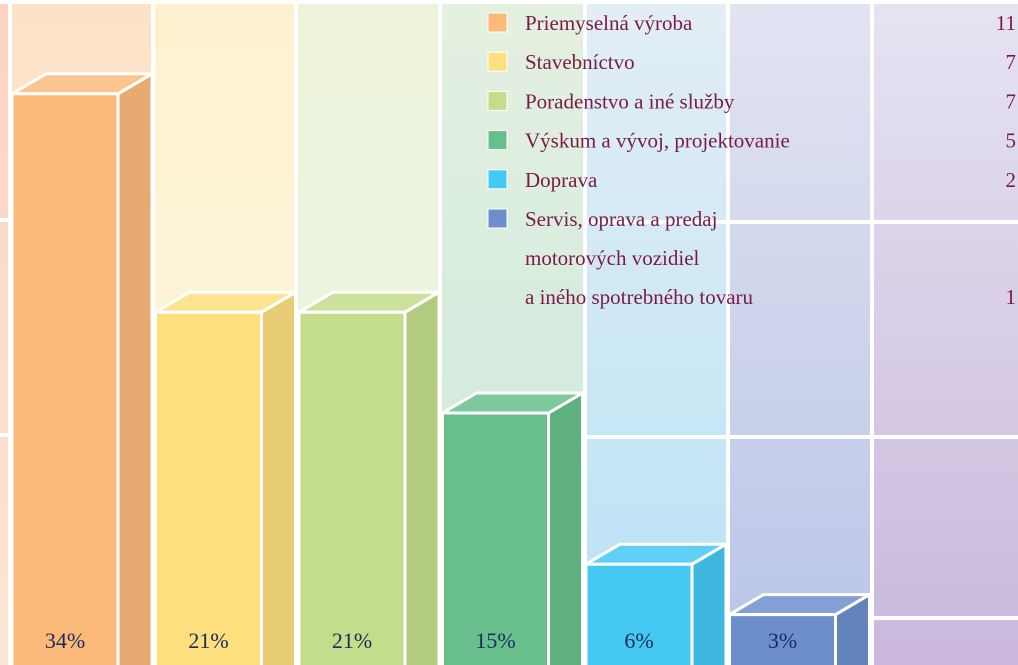  I want to click on legend-count: 2, so click(1011, 180).